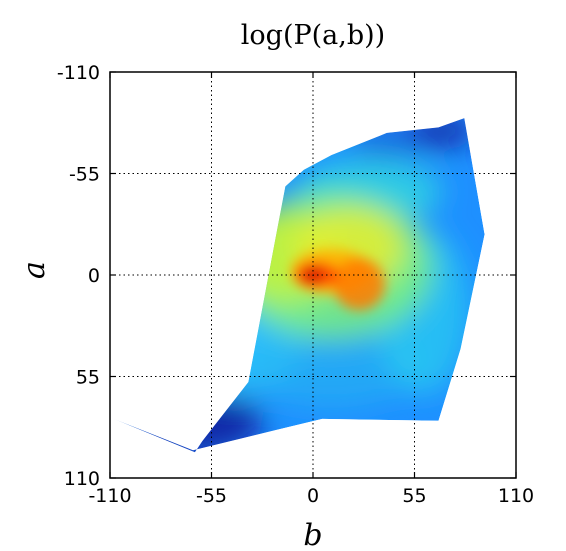 This screenshot has width=566, height=551. I want to click on chart-title: log(P(a,b)), so click(313, 35).